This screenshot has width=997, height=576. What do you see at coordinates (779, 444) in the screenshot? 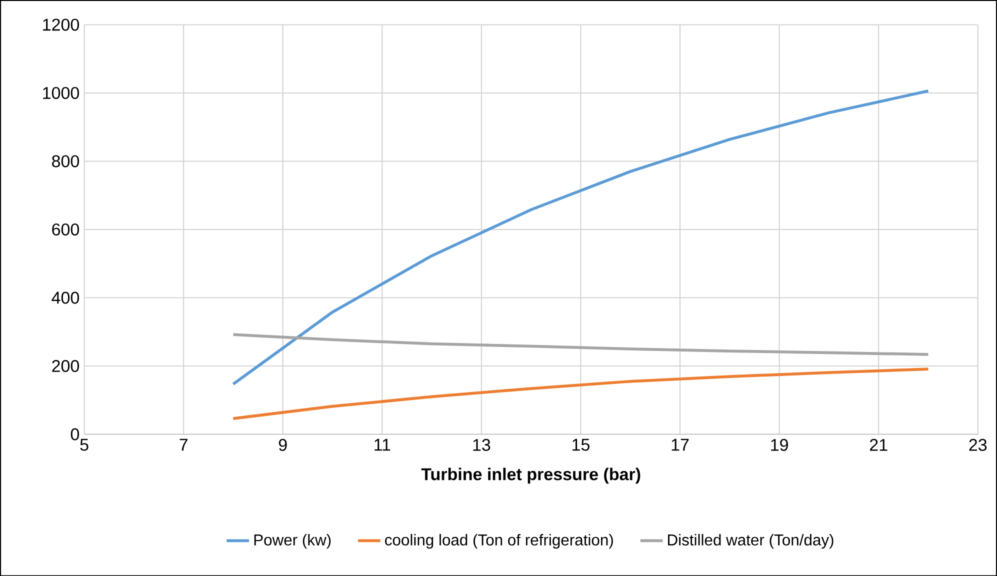
I see `x-tick-label: 19` at bounding box center [779, 444].